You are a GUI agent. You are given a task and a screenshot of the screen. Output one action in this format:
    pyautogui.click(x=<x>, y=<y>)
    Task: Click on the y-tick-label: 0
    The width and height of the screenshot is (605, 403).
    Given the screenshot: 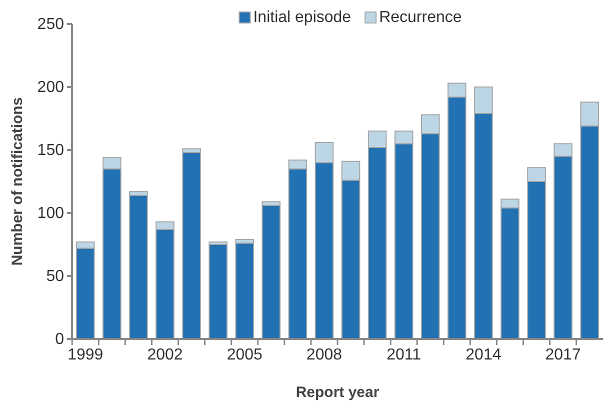 What is the action you would take?
    pyautogui.click(x=59, y=339)
    